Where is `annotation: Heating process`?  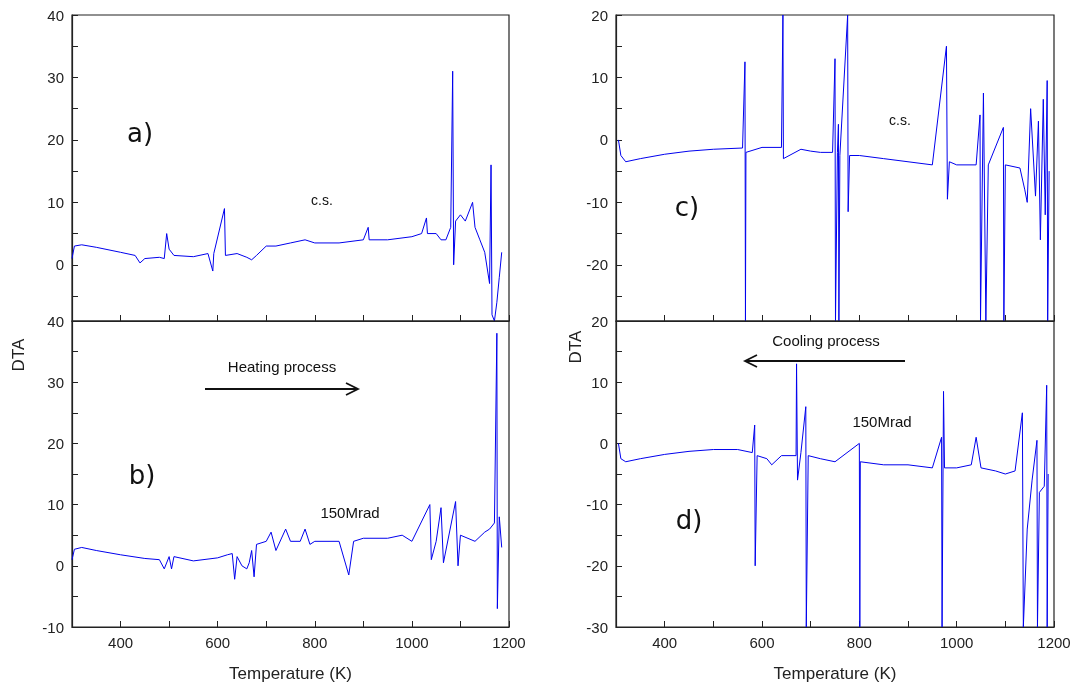 annotation: Heating process is located at coordinates (282, 366).